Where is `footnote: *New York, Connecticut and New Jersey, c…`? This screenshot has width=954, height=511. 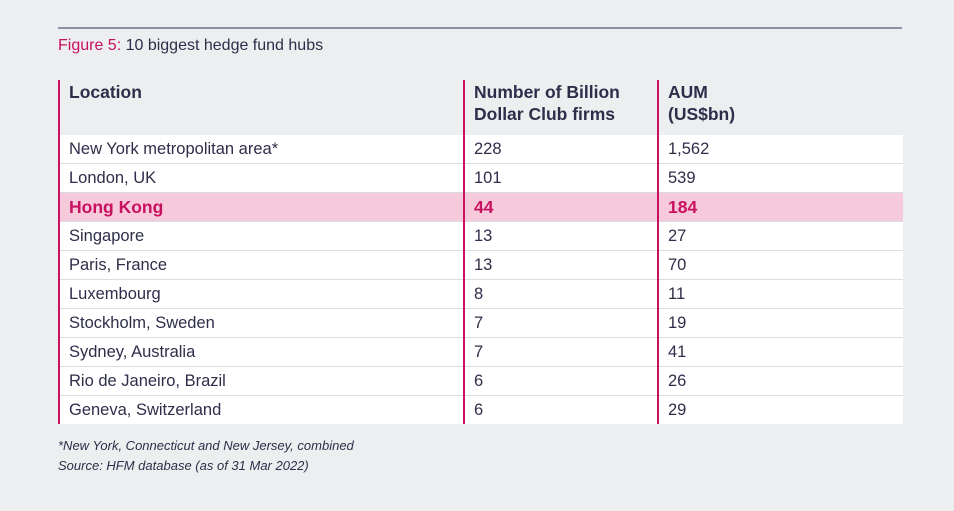
footnote: *New York, Connecticut and New Jersey, c… is located at coordinates (206, 445).